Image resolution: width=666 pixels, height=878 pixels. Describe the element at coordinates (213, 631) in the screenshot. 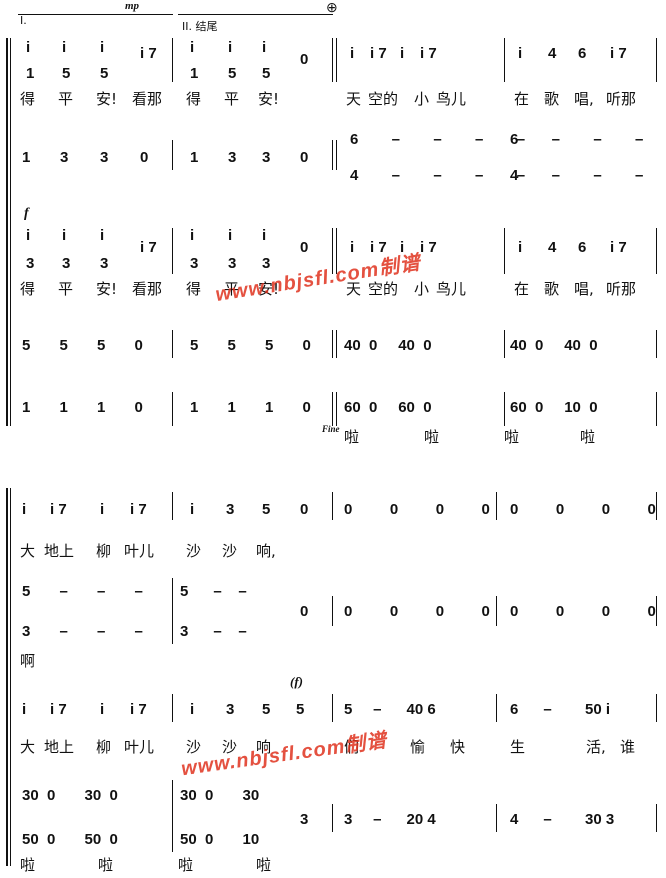

I see `note-group: 3 – –` at that location.